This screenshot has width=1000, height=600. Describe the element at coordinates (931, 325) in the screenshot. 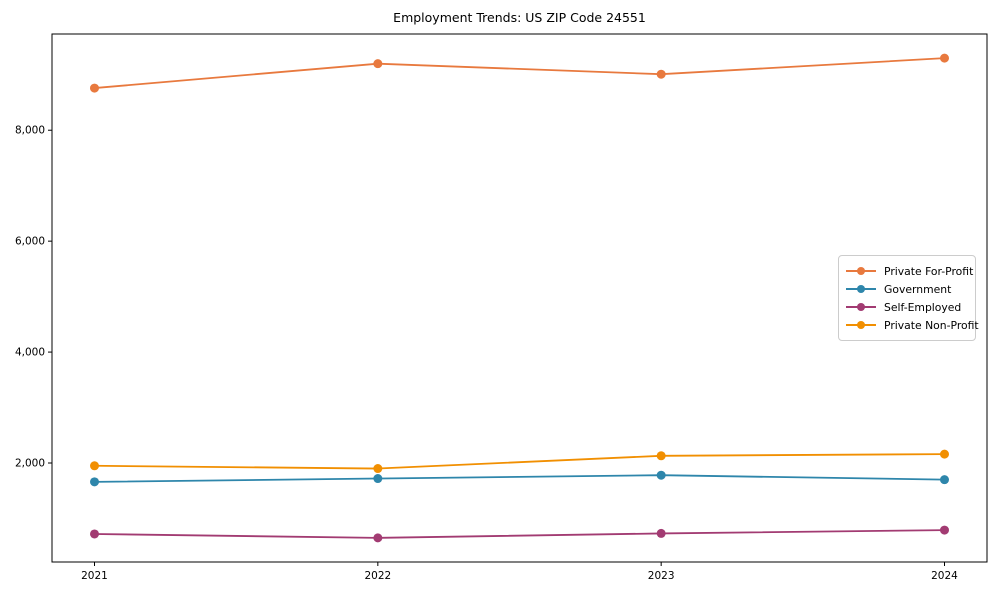

I see `legend-label: Private Non-Profit` at that location.